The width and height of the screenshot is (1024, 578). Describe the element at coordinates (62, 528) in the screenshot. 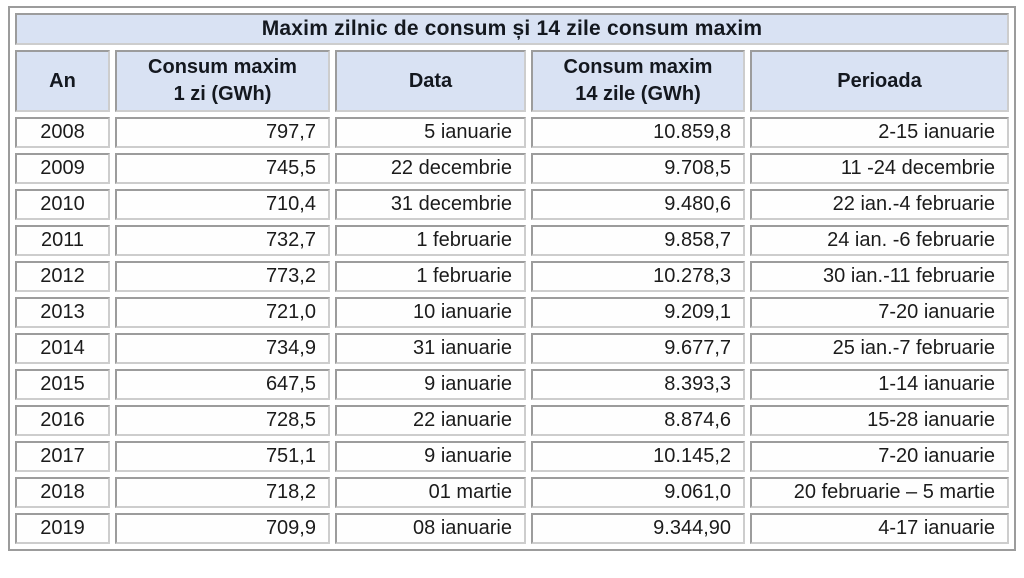

I see `year-cell: 2019` at that location.